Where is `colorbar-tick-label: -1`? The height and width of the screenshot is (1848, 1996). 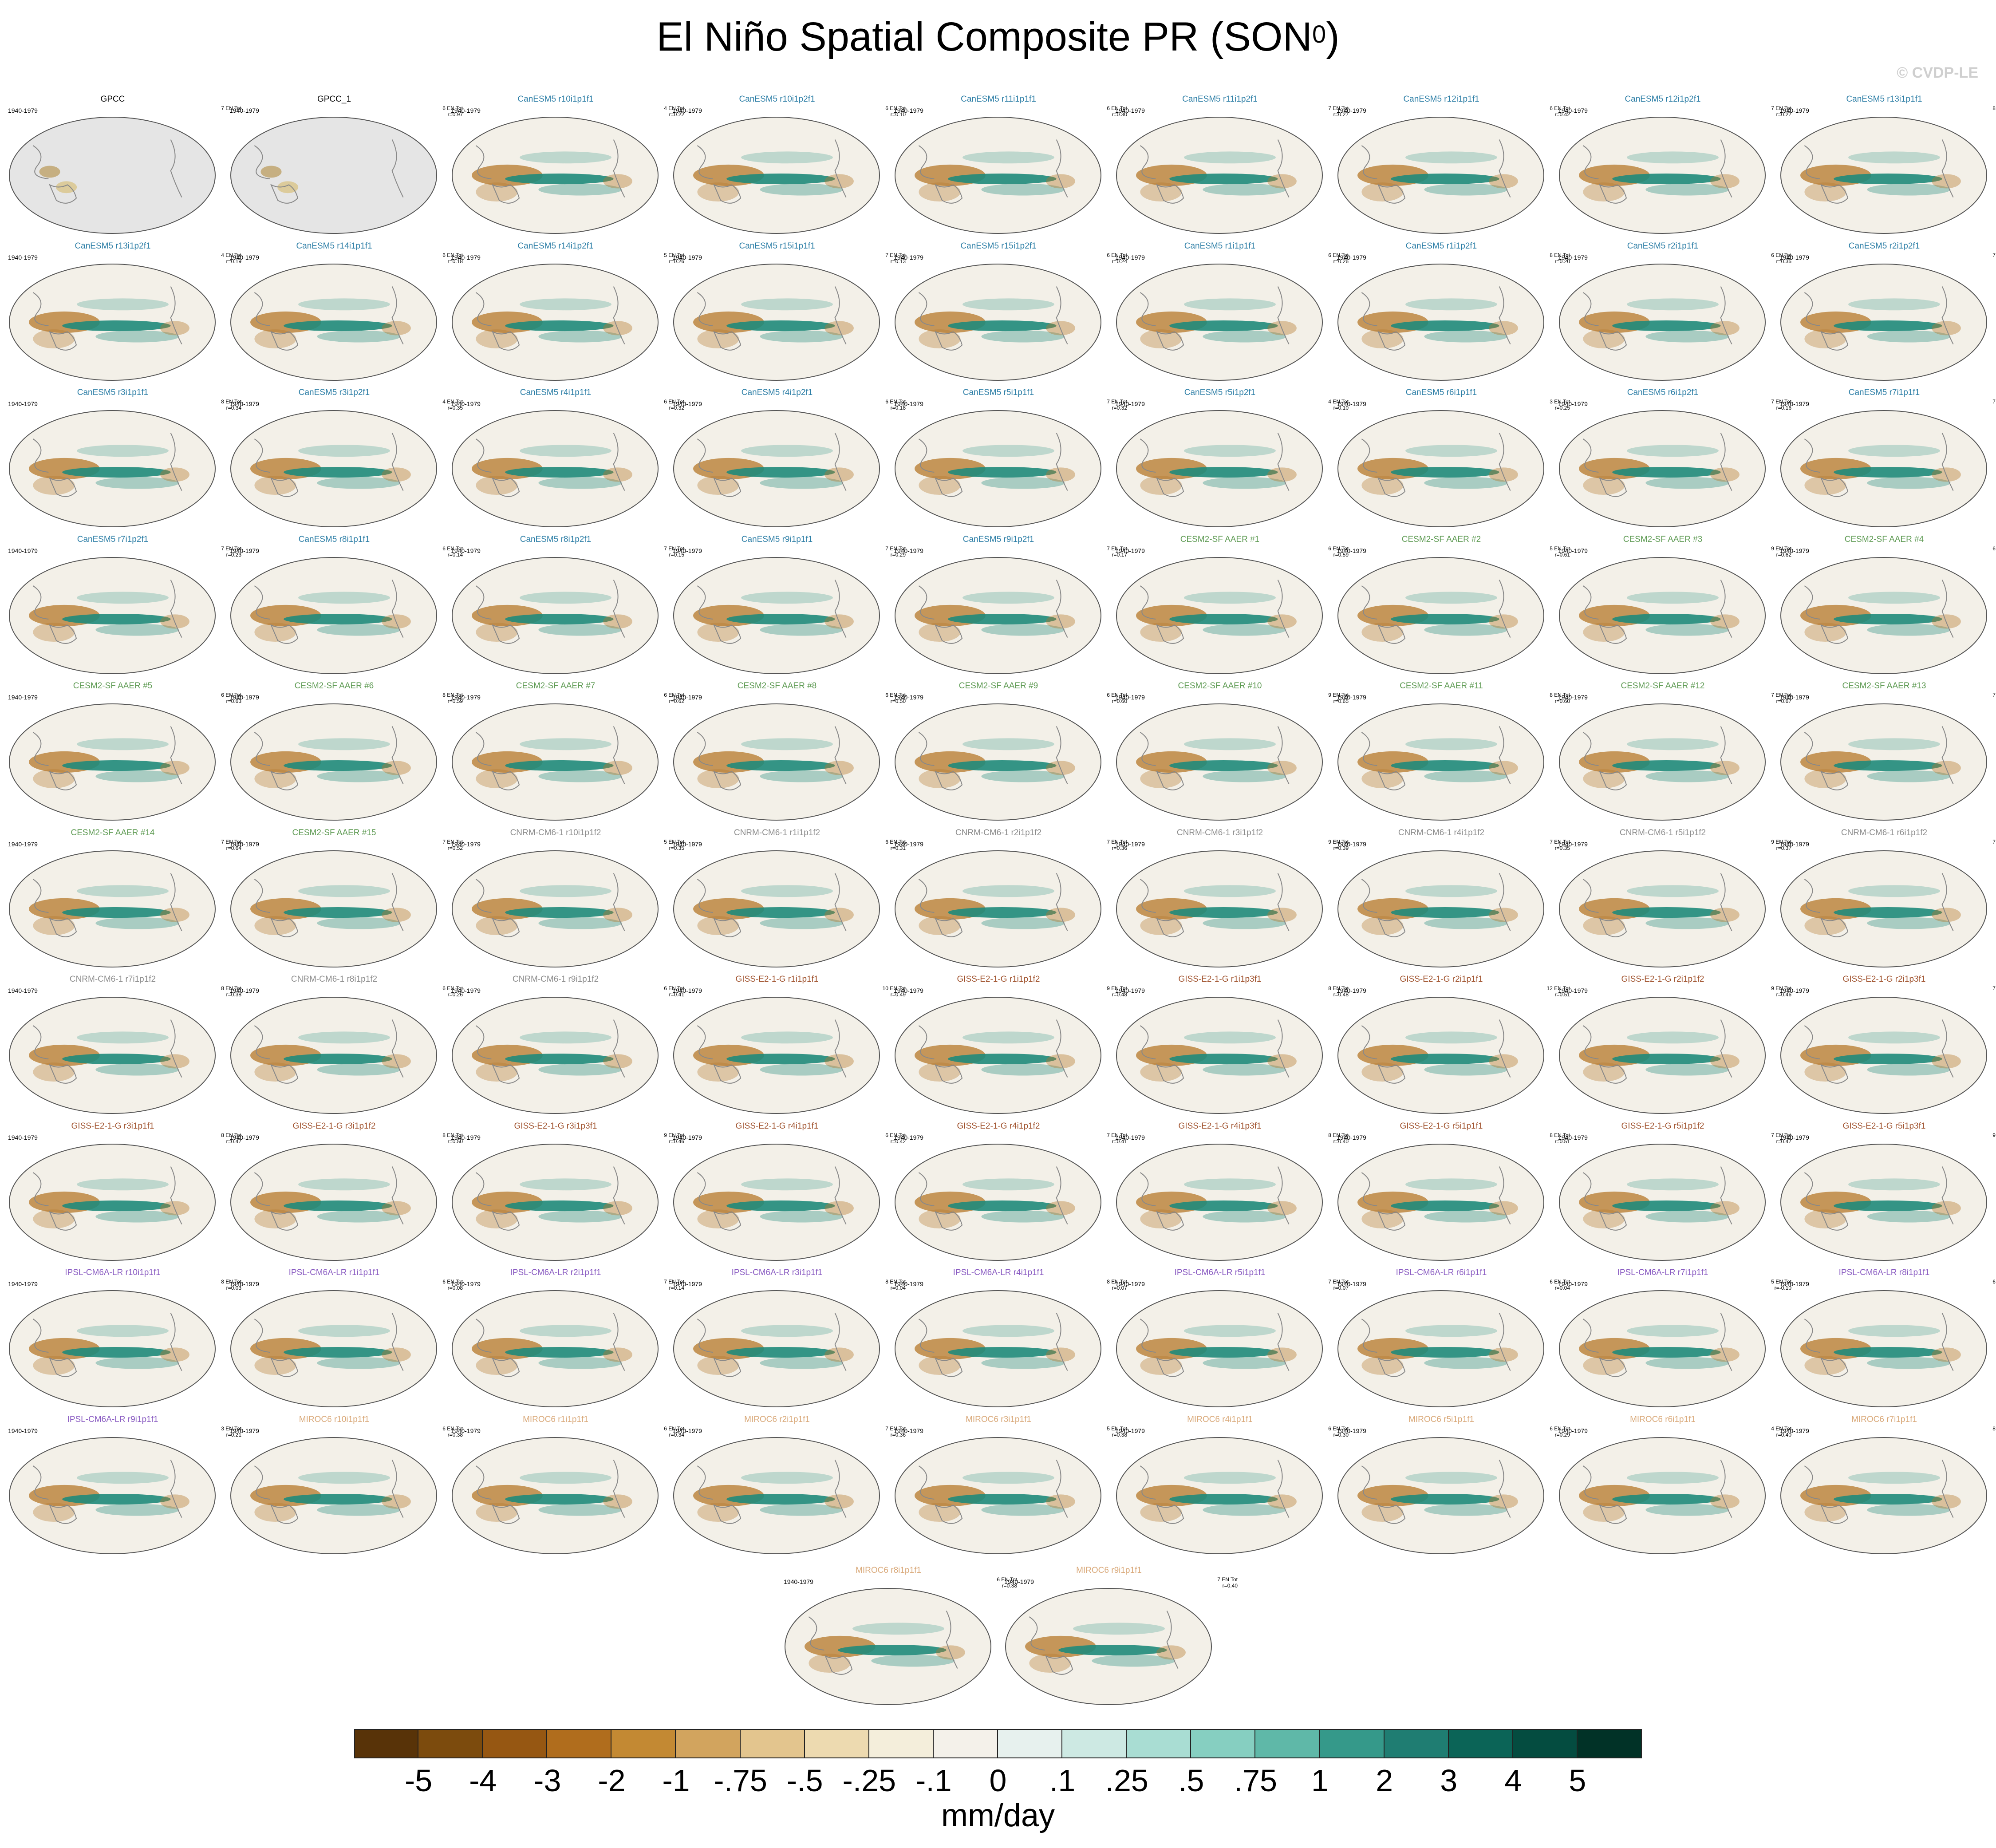
colorbar-tick-label: -1 is located at coordinates (676, 1780).